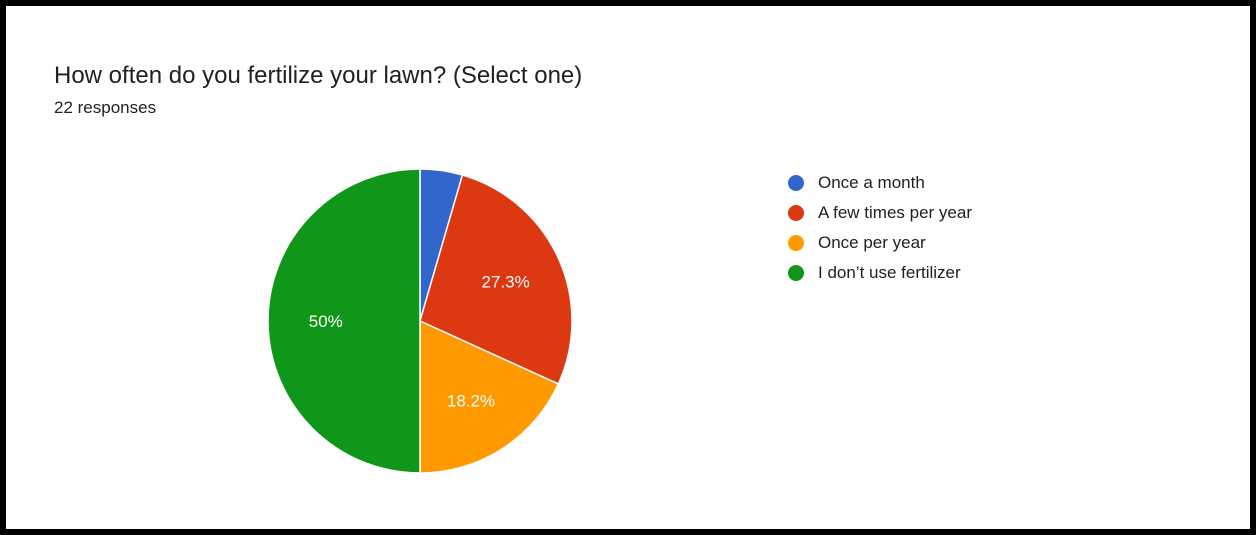 This screenshot has height=535, width=1256. Describe the element at coordinates (872, 242) in the screenshot. I see `legend-label: Once per year` at that location.